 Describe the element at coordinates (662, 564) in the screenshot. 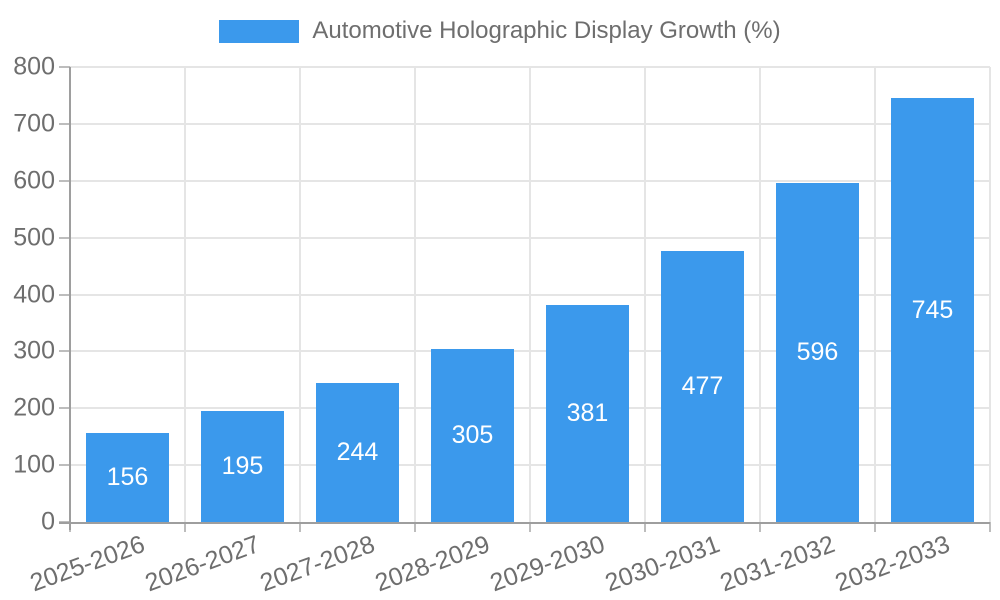

I see `x-tick-label: 2030-2031` at that location.